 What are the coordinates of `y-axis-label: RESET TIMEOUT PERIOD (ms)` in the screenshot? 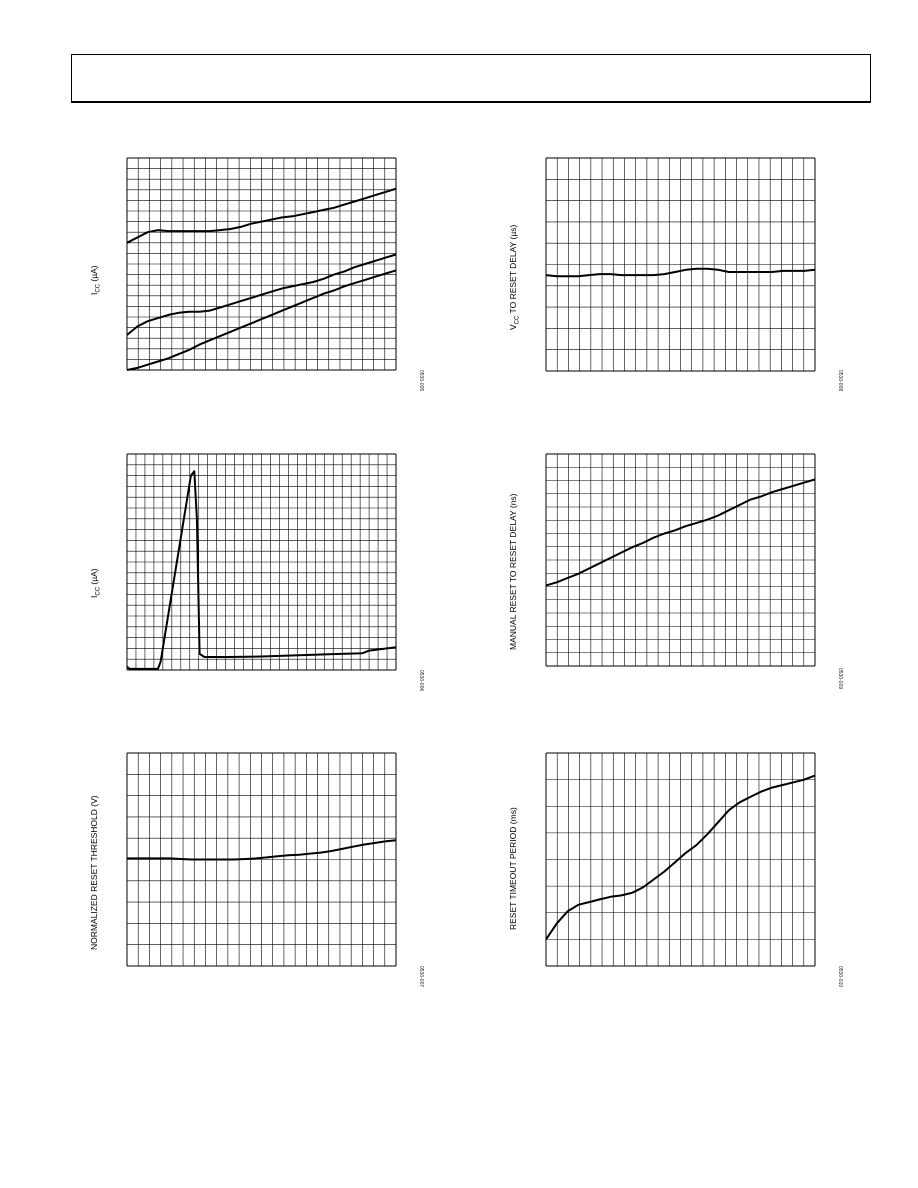 It's located at (513, 868).